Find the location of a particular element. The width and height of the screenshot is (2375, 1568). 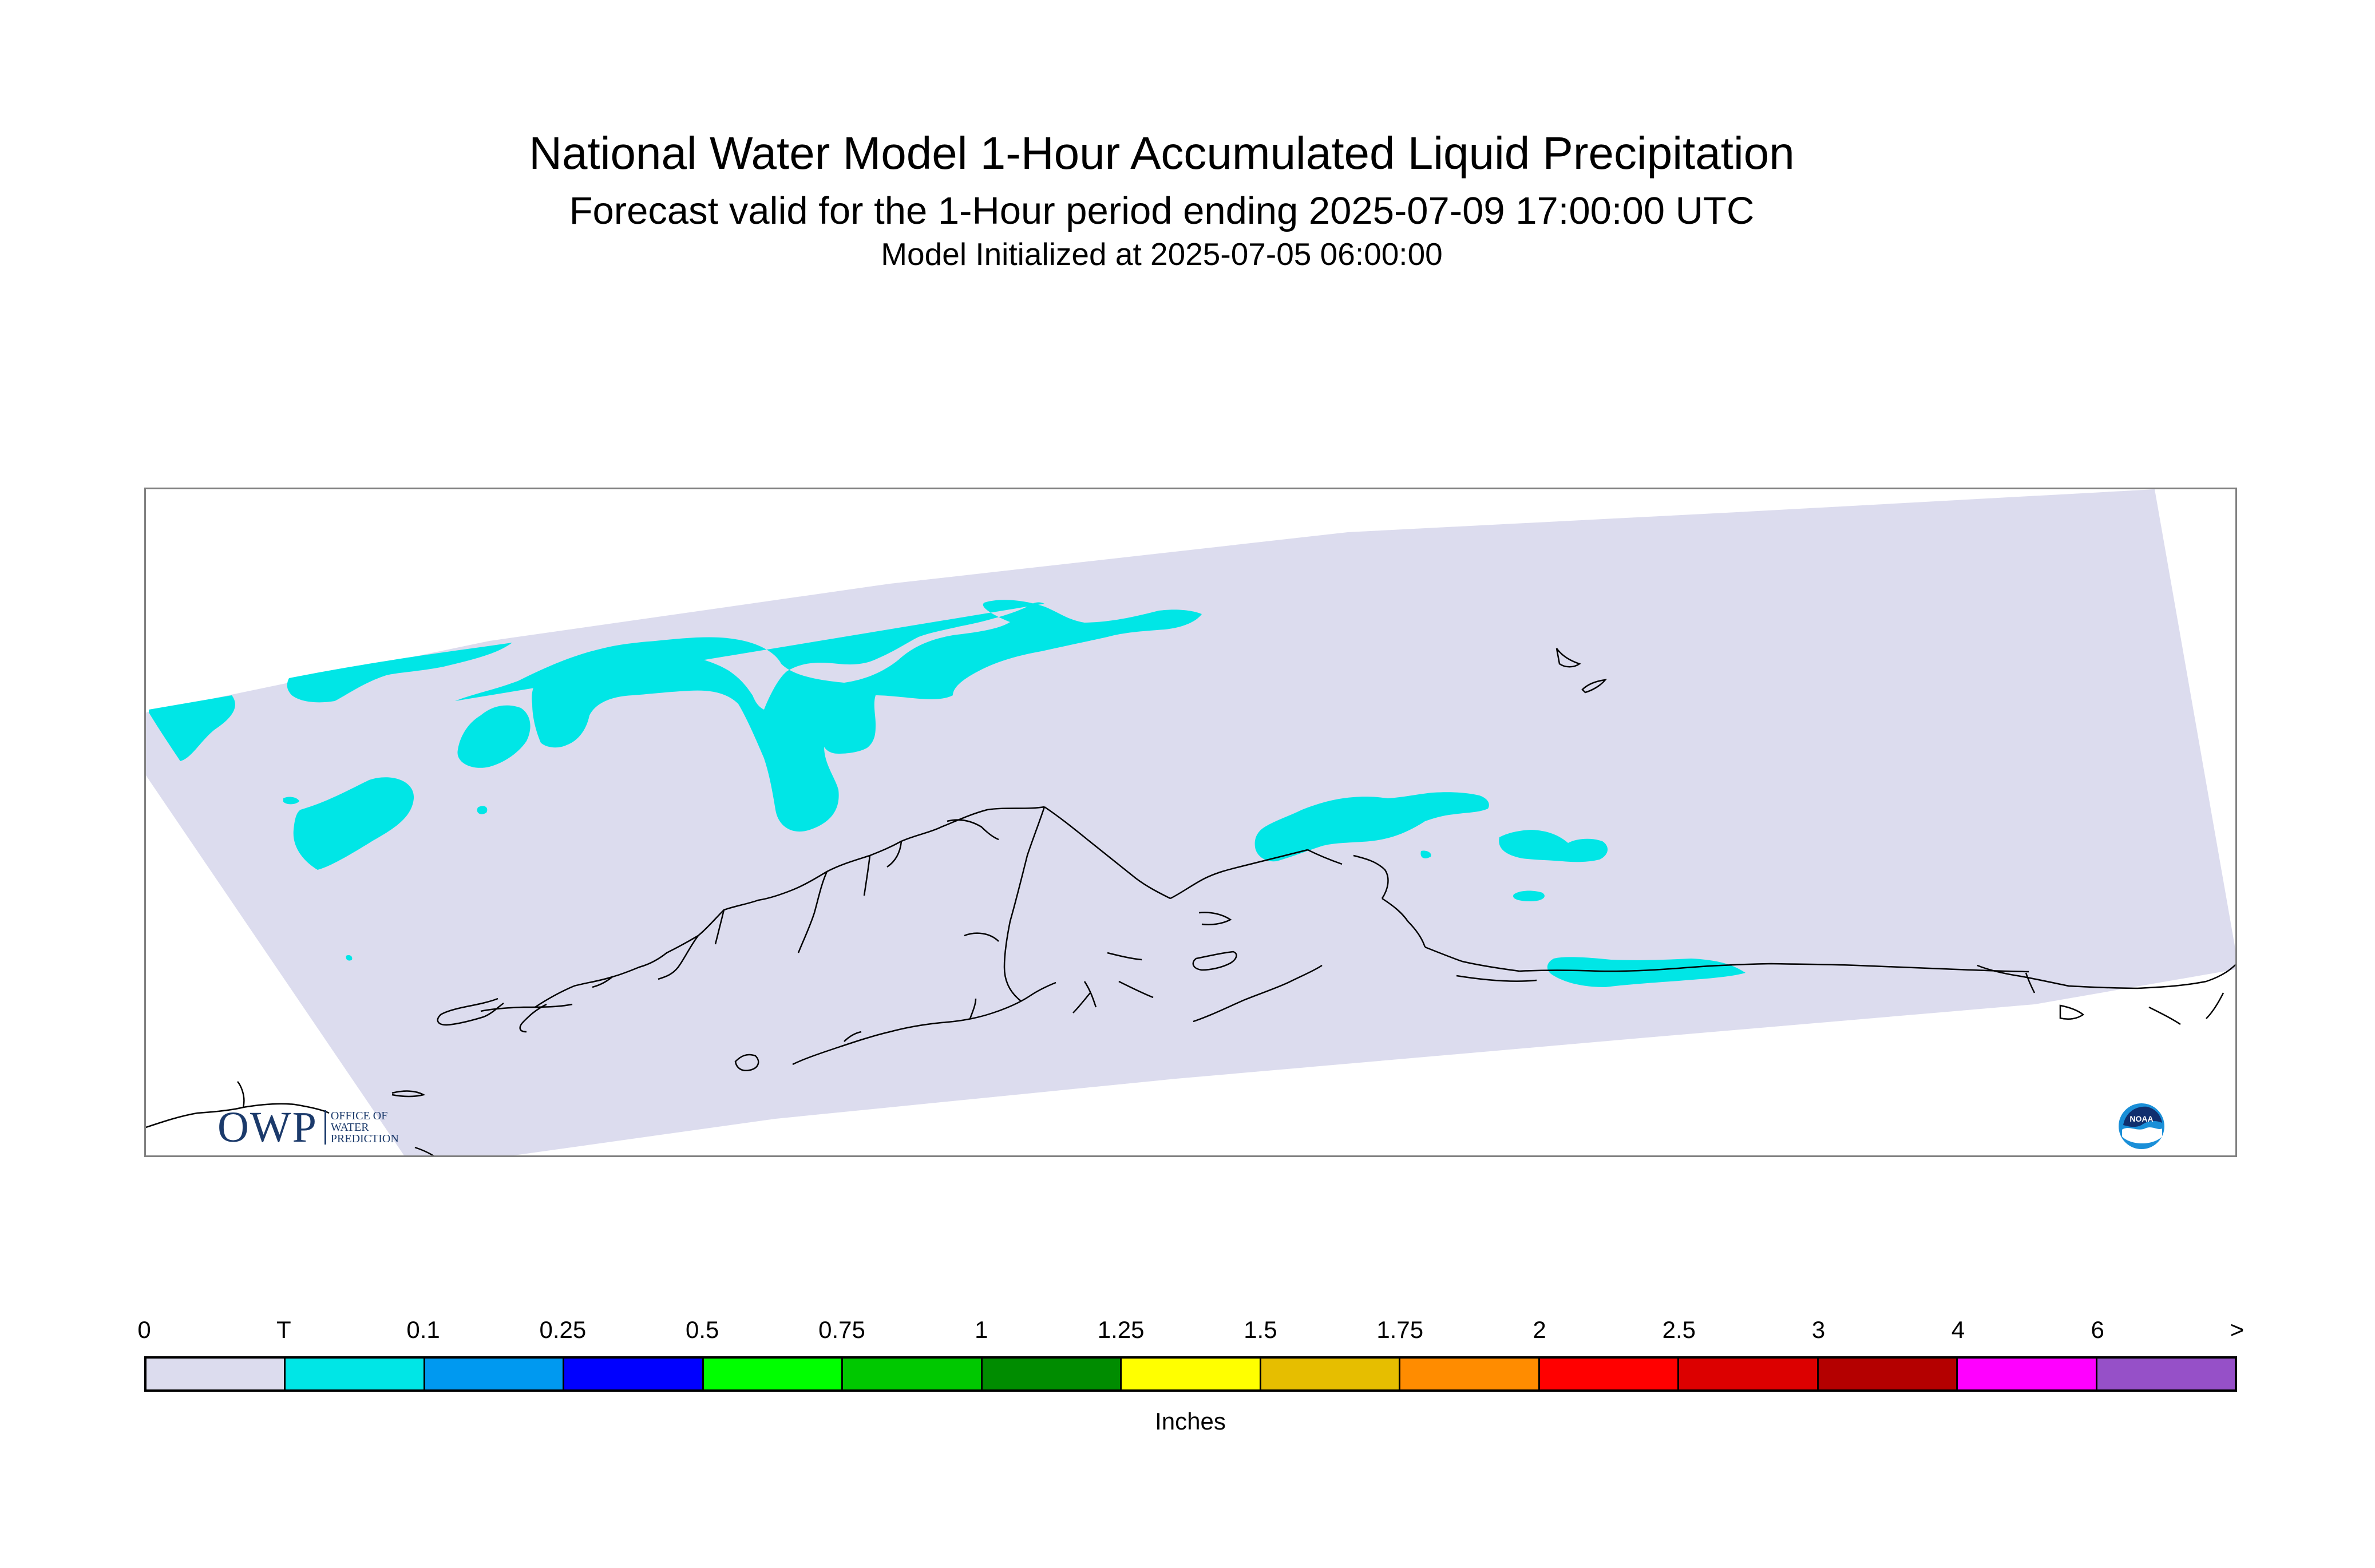

legend-tick-label: 0 is located at coordinates (144, 1329).